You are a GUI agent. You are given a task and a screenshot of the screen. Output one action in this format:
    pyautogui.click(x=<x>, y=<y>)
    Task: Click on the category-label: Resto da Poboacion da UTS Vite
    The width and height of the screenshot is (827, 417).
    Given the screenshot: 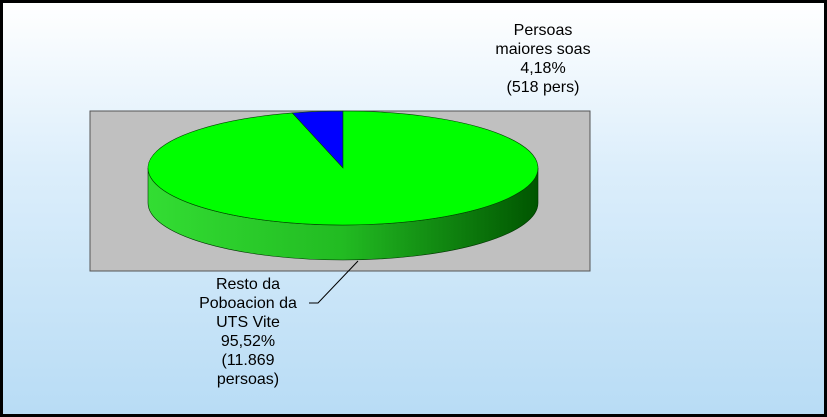 What is the action you would take?
    pyautogui.click(x=248, y=303)
    